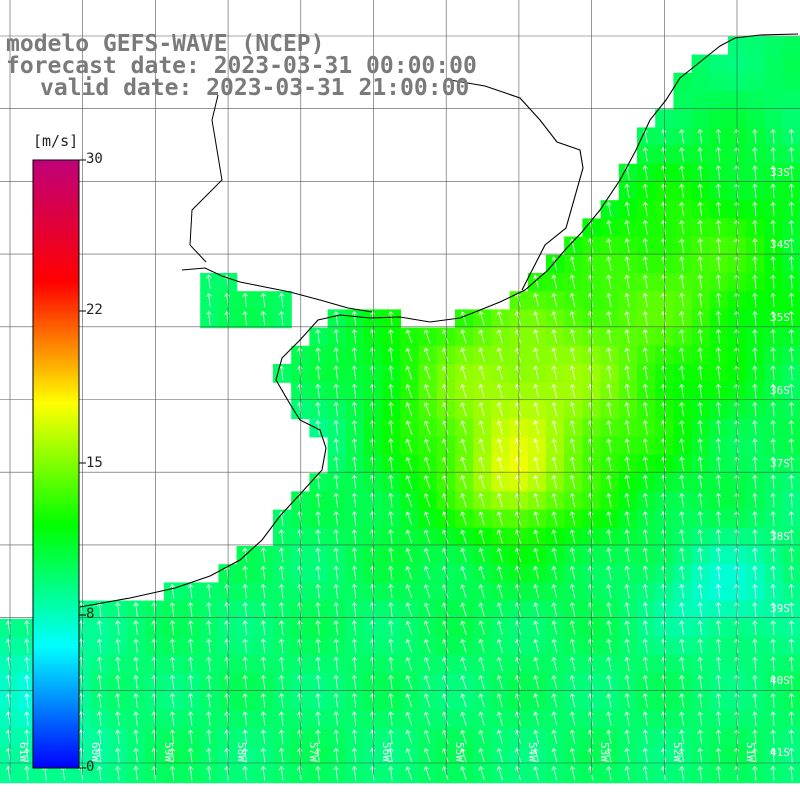 The image size is (800, 800). I want to click on colorbar-tick-8: 8, so click(90, 614).